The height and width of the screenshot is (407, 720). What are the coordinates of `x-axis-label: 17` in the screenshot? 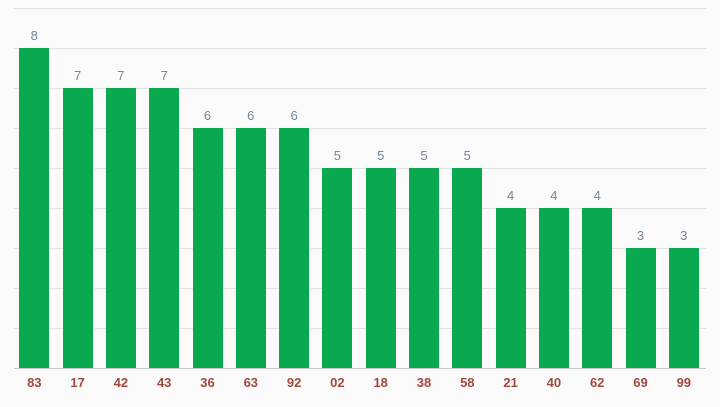 It's located at (77, 382).